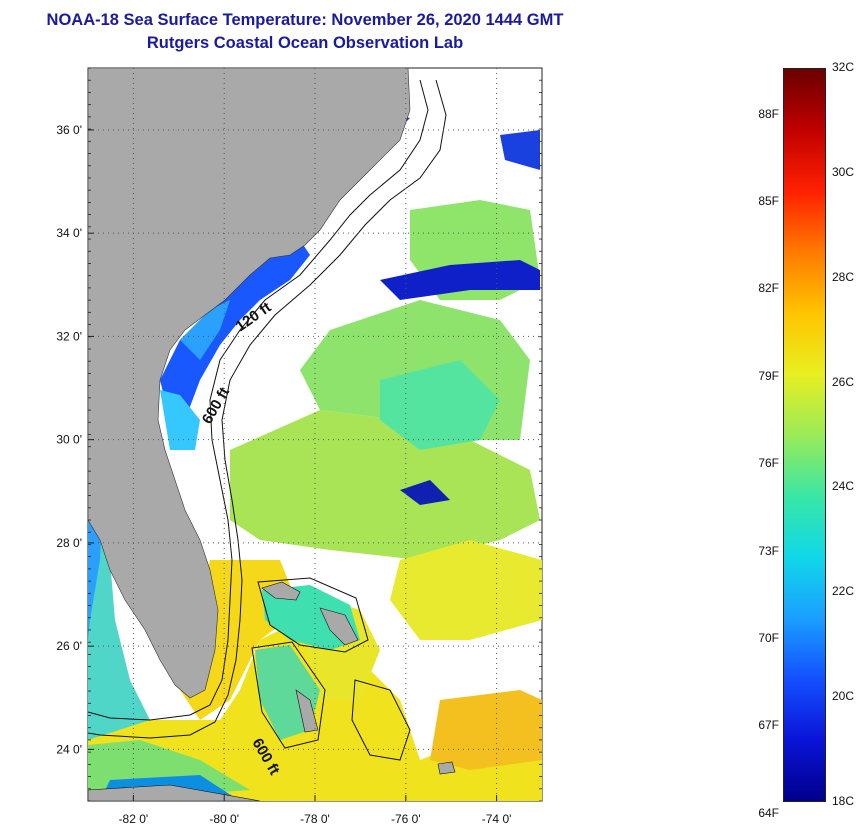 This screenshot has height=832, width=865. I want to click on colorbar-celsius-label: 18C, so click(843, 801).